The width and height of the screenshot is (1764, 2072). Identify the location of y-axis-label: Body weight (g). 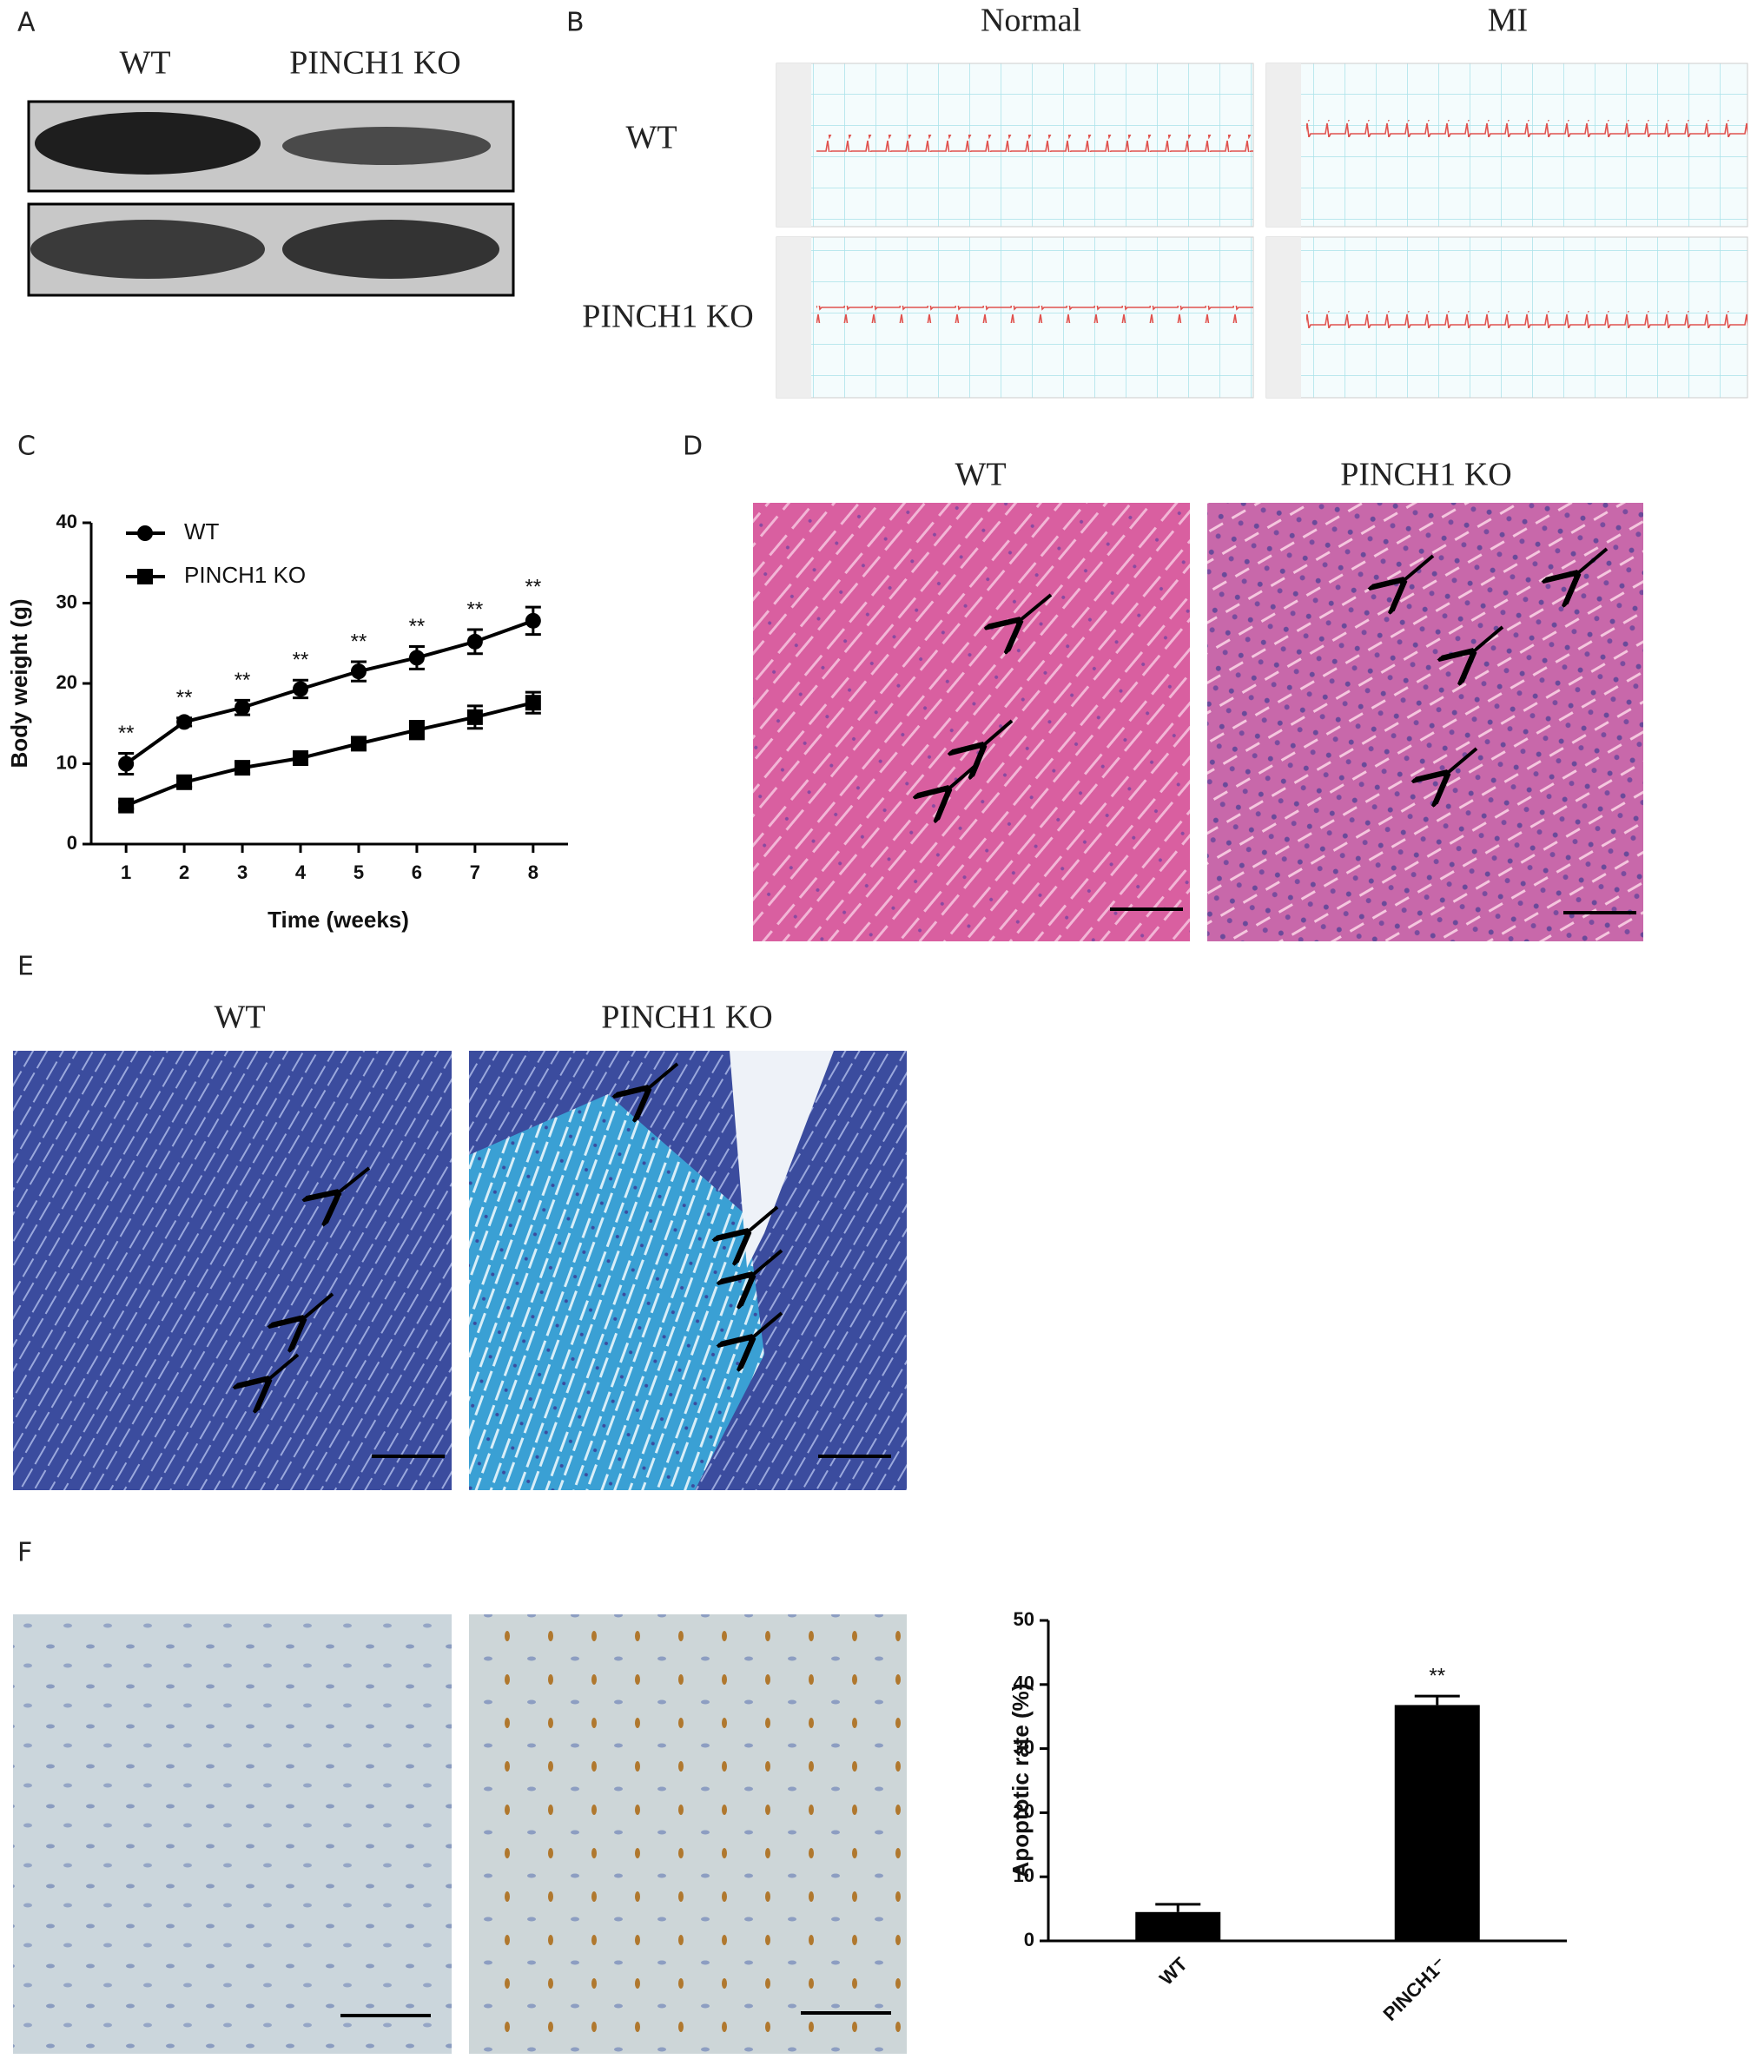
(19, 684).